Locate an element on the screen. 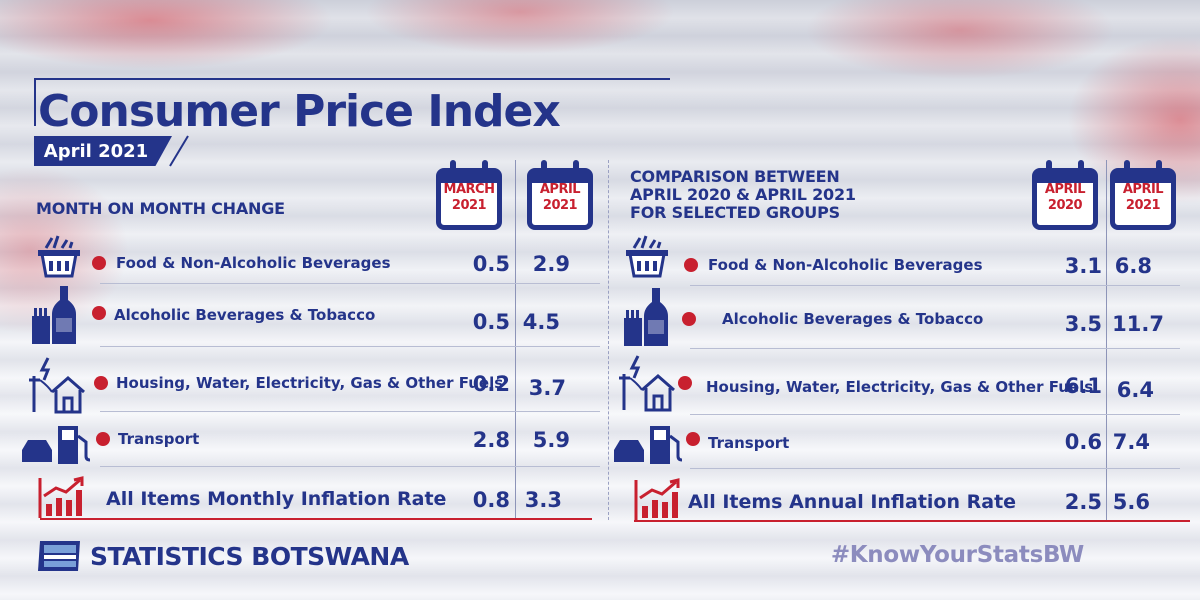 This screenshot has width=1200, height=600. left-total-v1: 0.8 is located at coordinates (491, 500).